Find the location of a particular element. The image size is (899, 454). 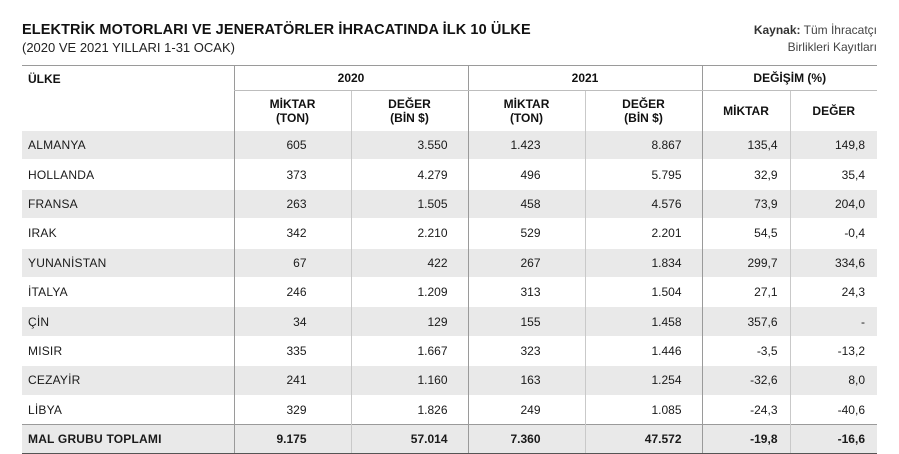

value-cell-v2020: 1.209 is located at coordinates (409, 291).